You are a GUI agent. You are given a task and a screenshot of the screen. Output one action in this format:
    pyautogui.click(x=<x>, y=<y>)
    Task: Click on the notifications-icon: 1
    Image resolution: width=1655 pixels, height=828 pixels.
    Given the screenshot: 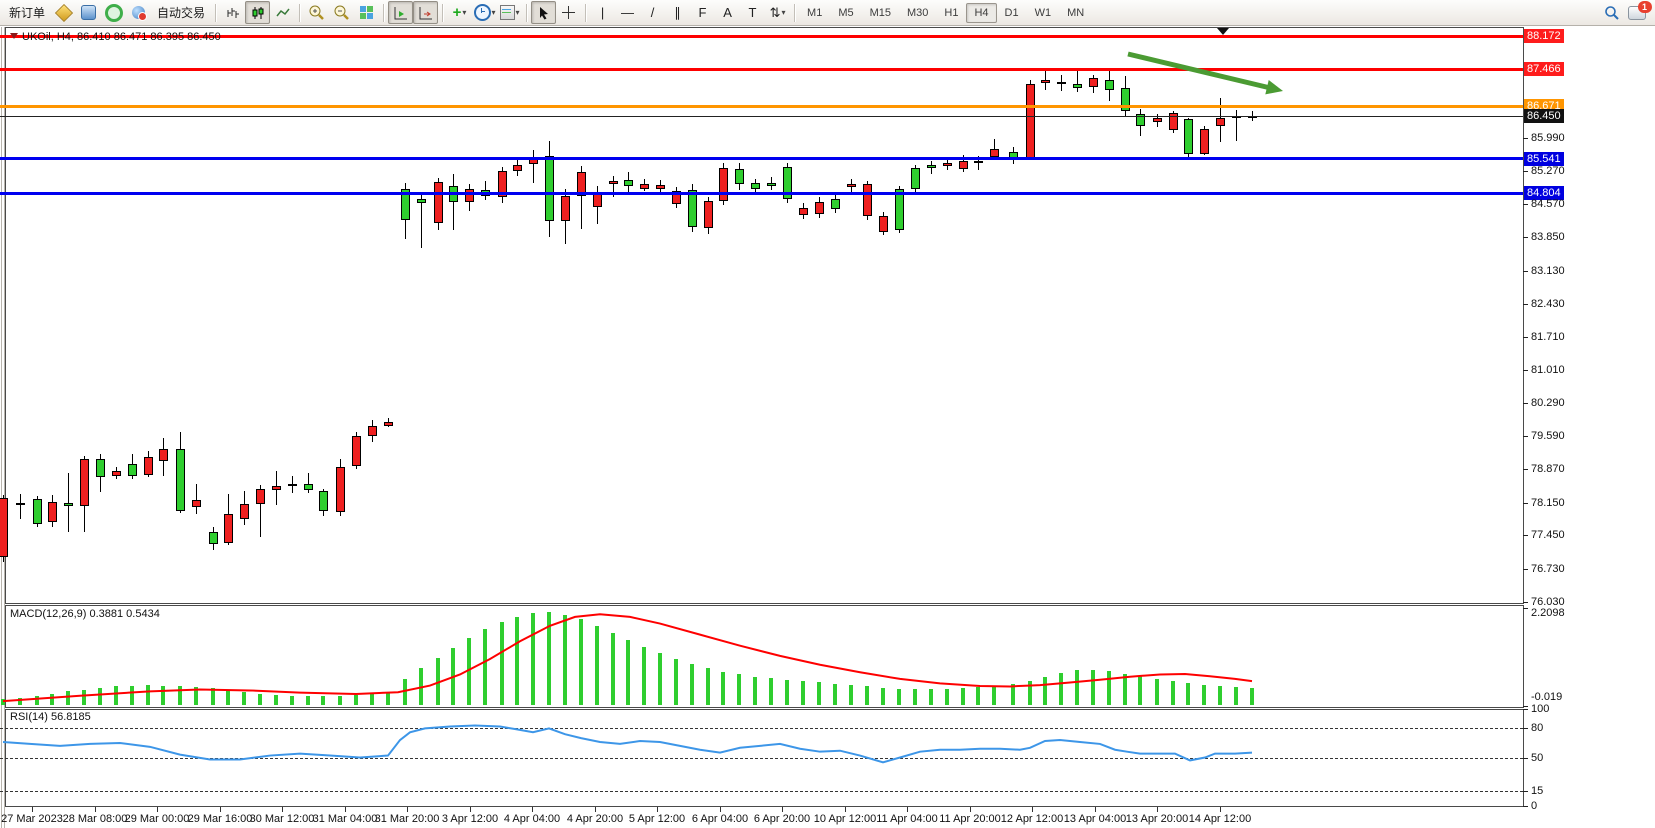 What is the action you would take?
    pyautogui.click(x=1638, y=12)
    